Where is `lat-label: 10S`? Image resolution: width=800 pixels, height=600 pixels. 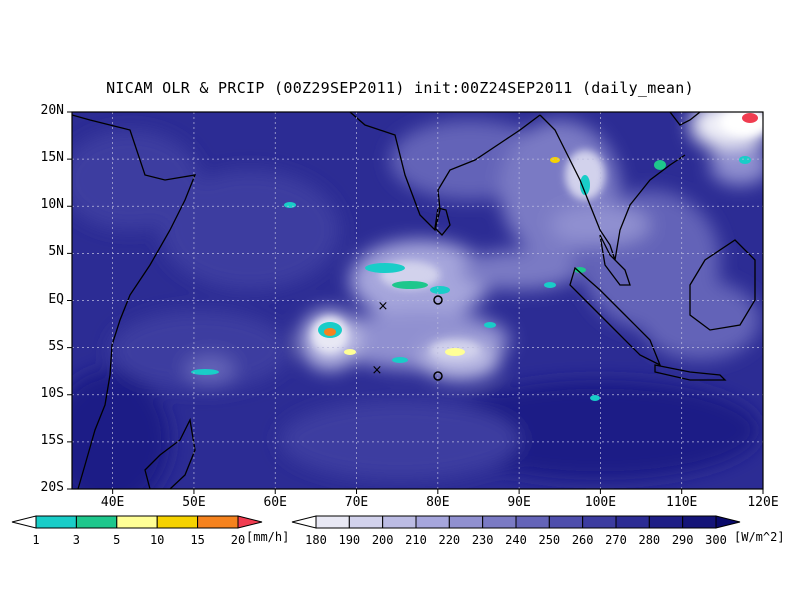
lat-label: 10S is located at coordinates (52, 393).